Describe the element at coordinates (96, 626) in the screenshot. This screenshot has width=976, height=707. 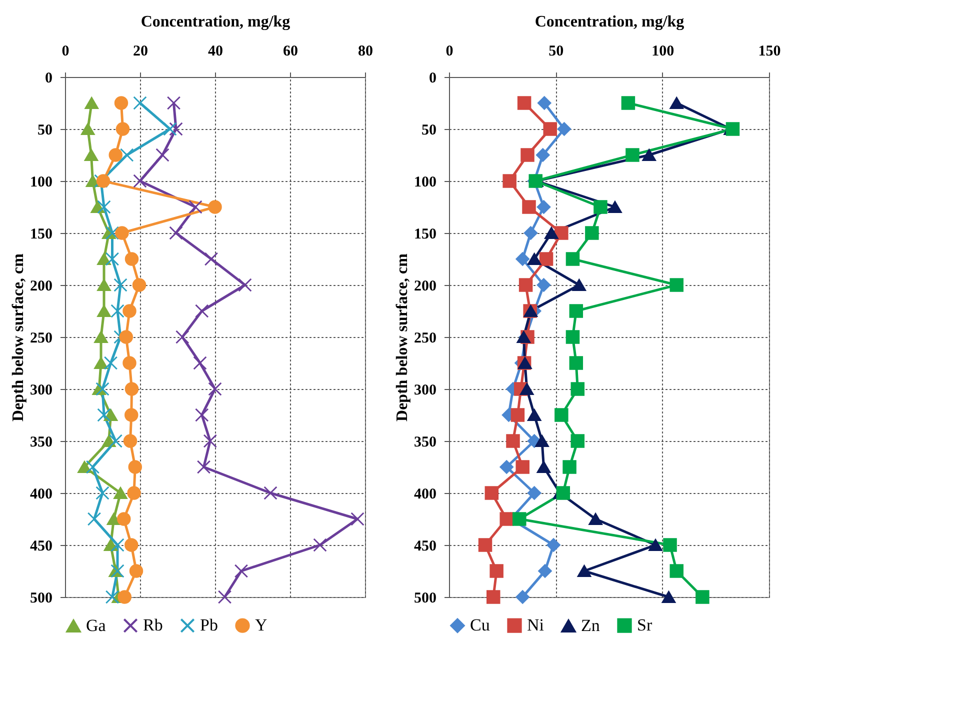
I see `legend-label: Ga` at that location.